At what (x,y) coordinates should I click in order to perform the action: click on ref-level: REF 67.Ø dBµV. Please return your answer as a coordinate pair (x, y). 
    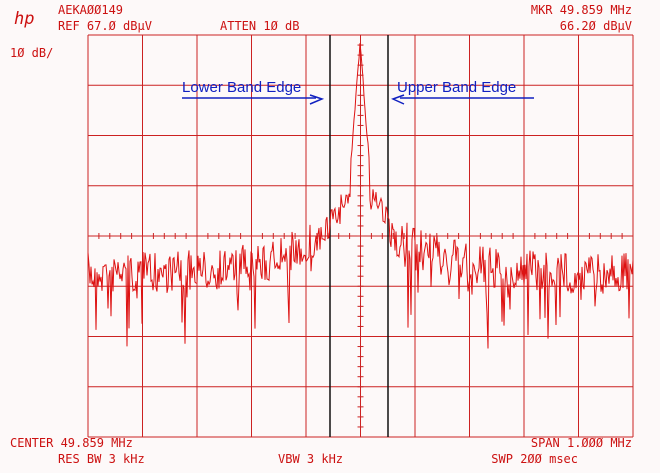
    Looking at the image, I should click on (105, 26).